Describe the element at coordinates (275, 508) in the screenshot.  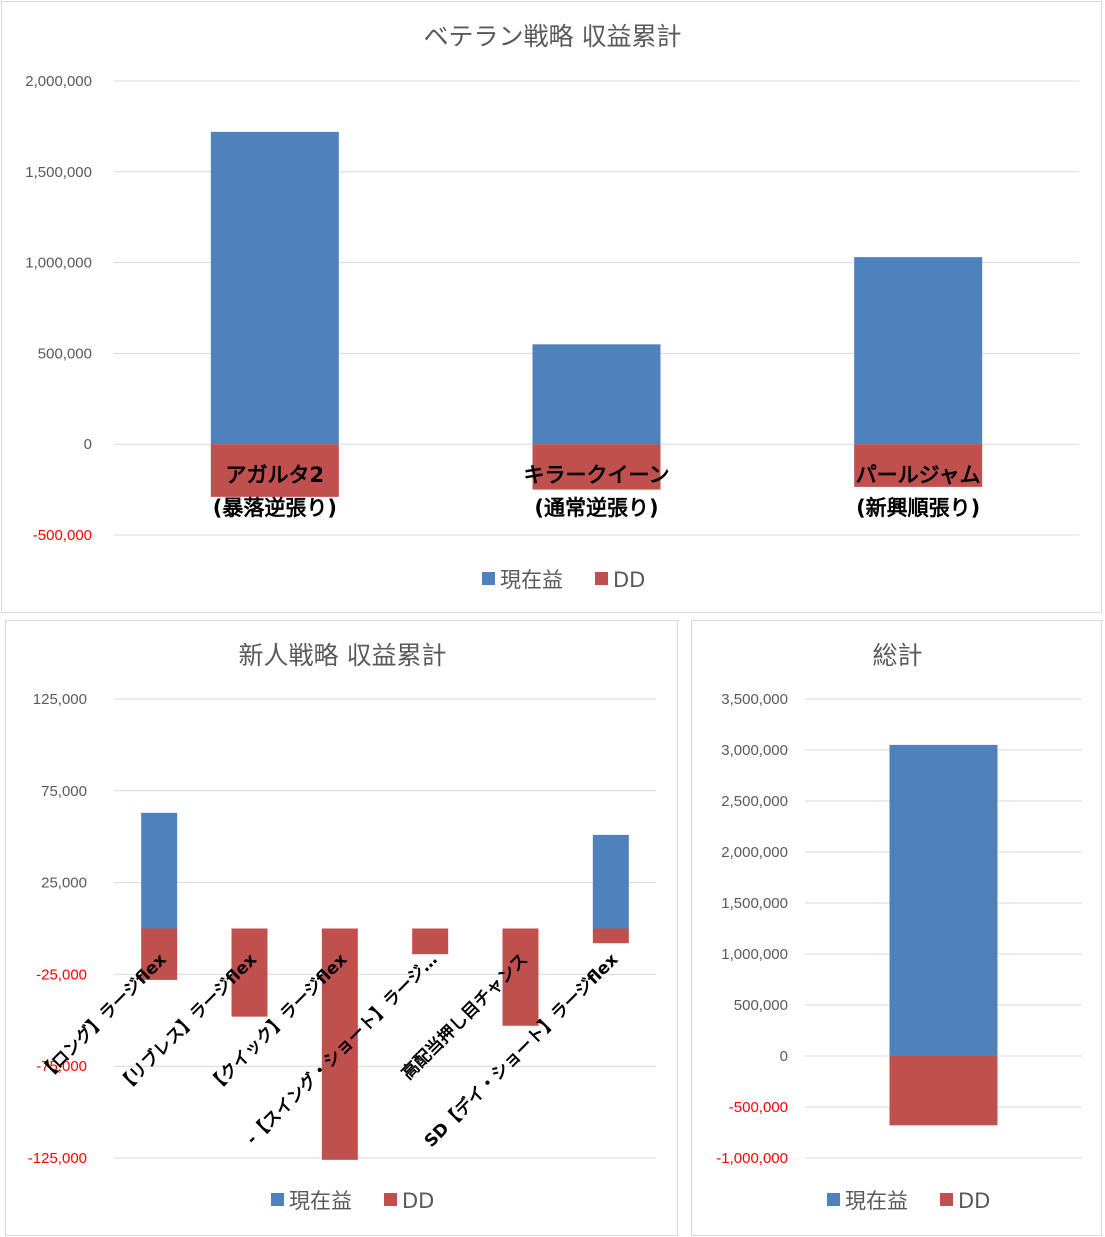
I see `category-label: (暴落逆張り)` at that location.